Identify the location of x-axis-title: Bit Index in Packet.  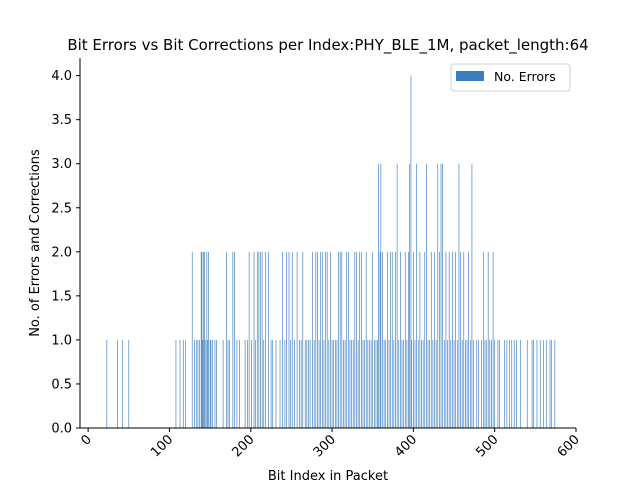
(328, 474).